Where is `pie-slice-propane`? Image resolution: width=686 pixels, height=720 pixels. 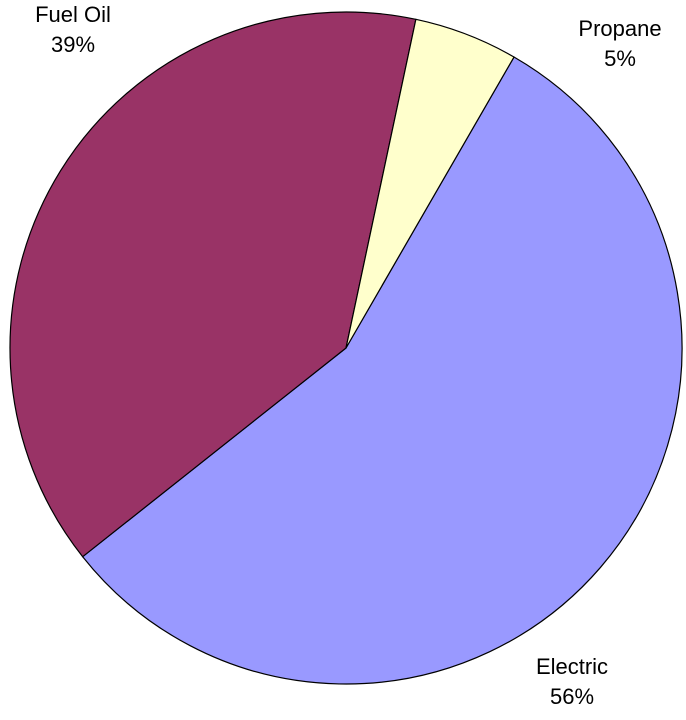
pie-slice-propane is located at coordinates (430, 183).